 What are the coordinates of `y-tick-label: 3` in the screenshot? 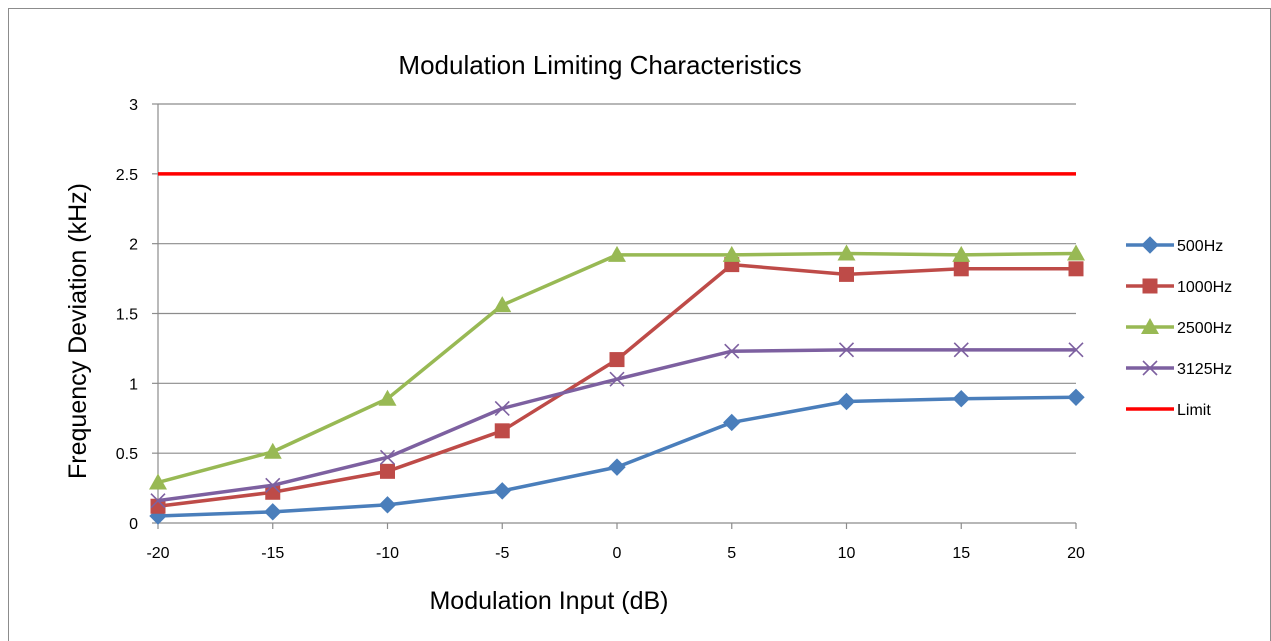 It's located at (133, 105).